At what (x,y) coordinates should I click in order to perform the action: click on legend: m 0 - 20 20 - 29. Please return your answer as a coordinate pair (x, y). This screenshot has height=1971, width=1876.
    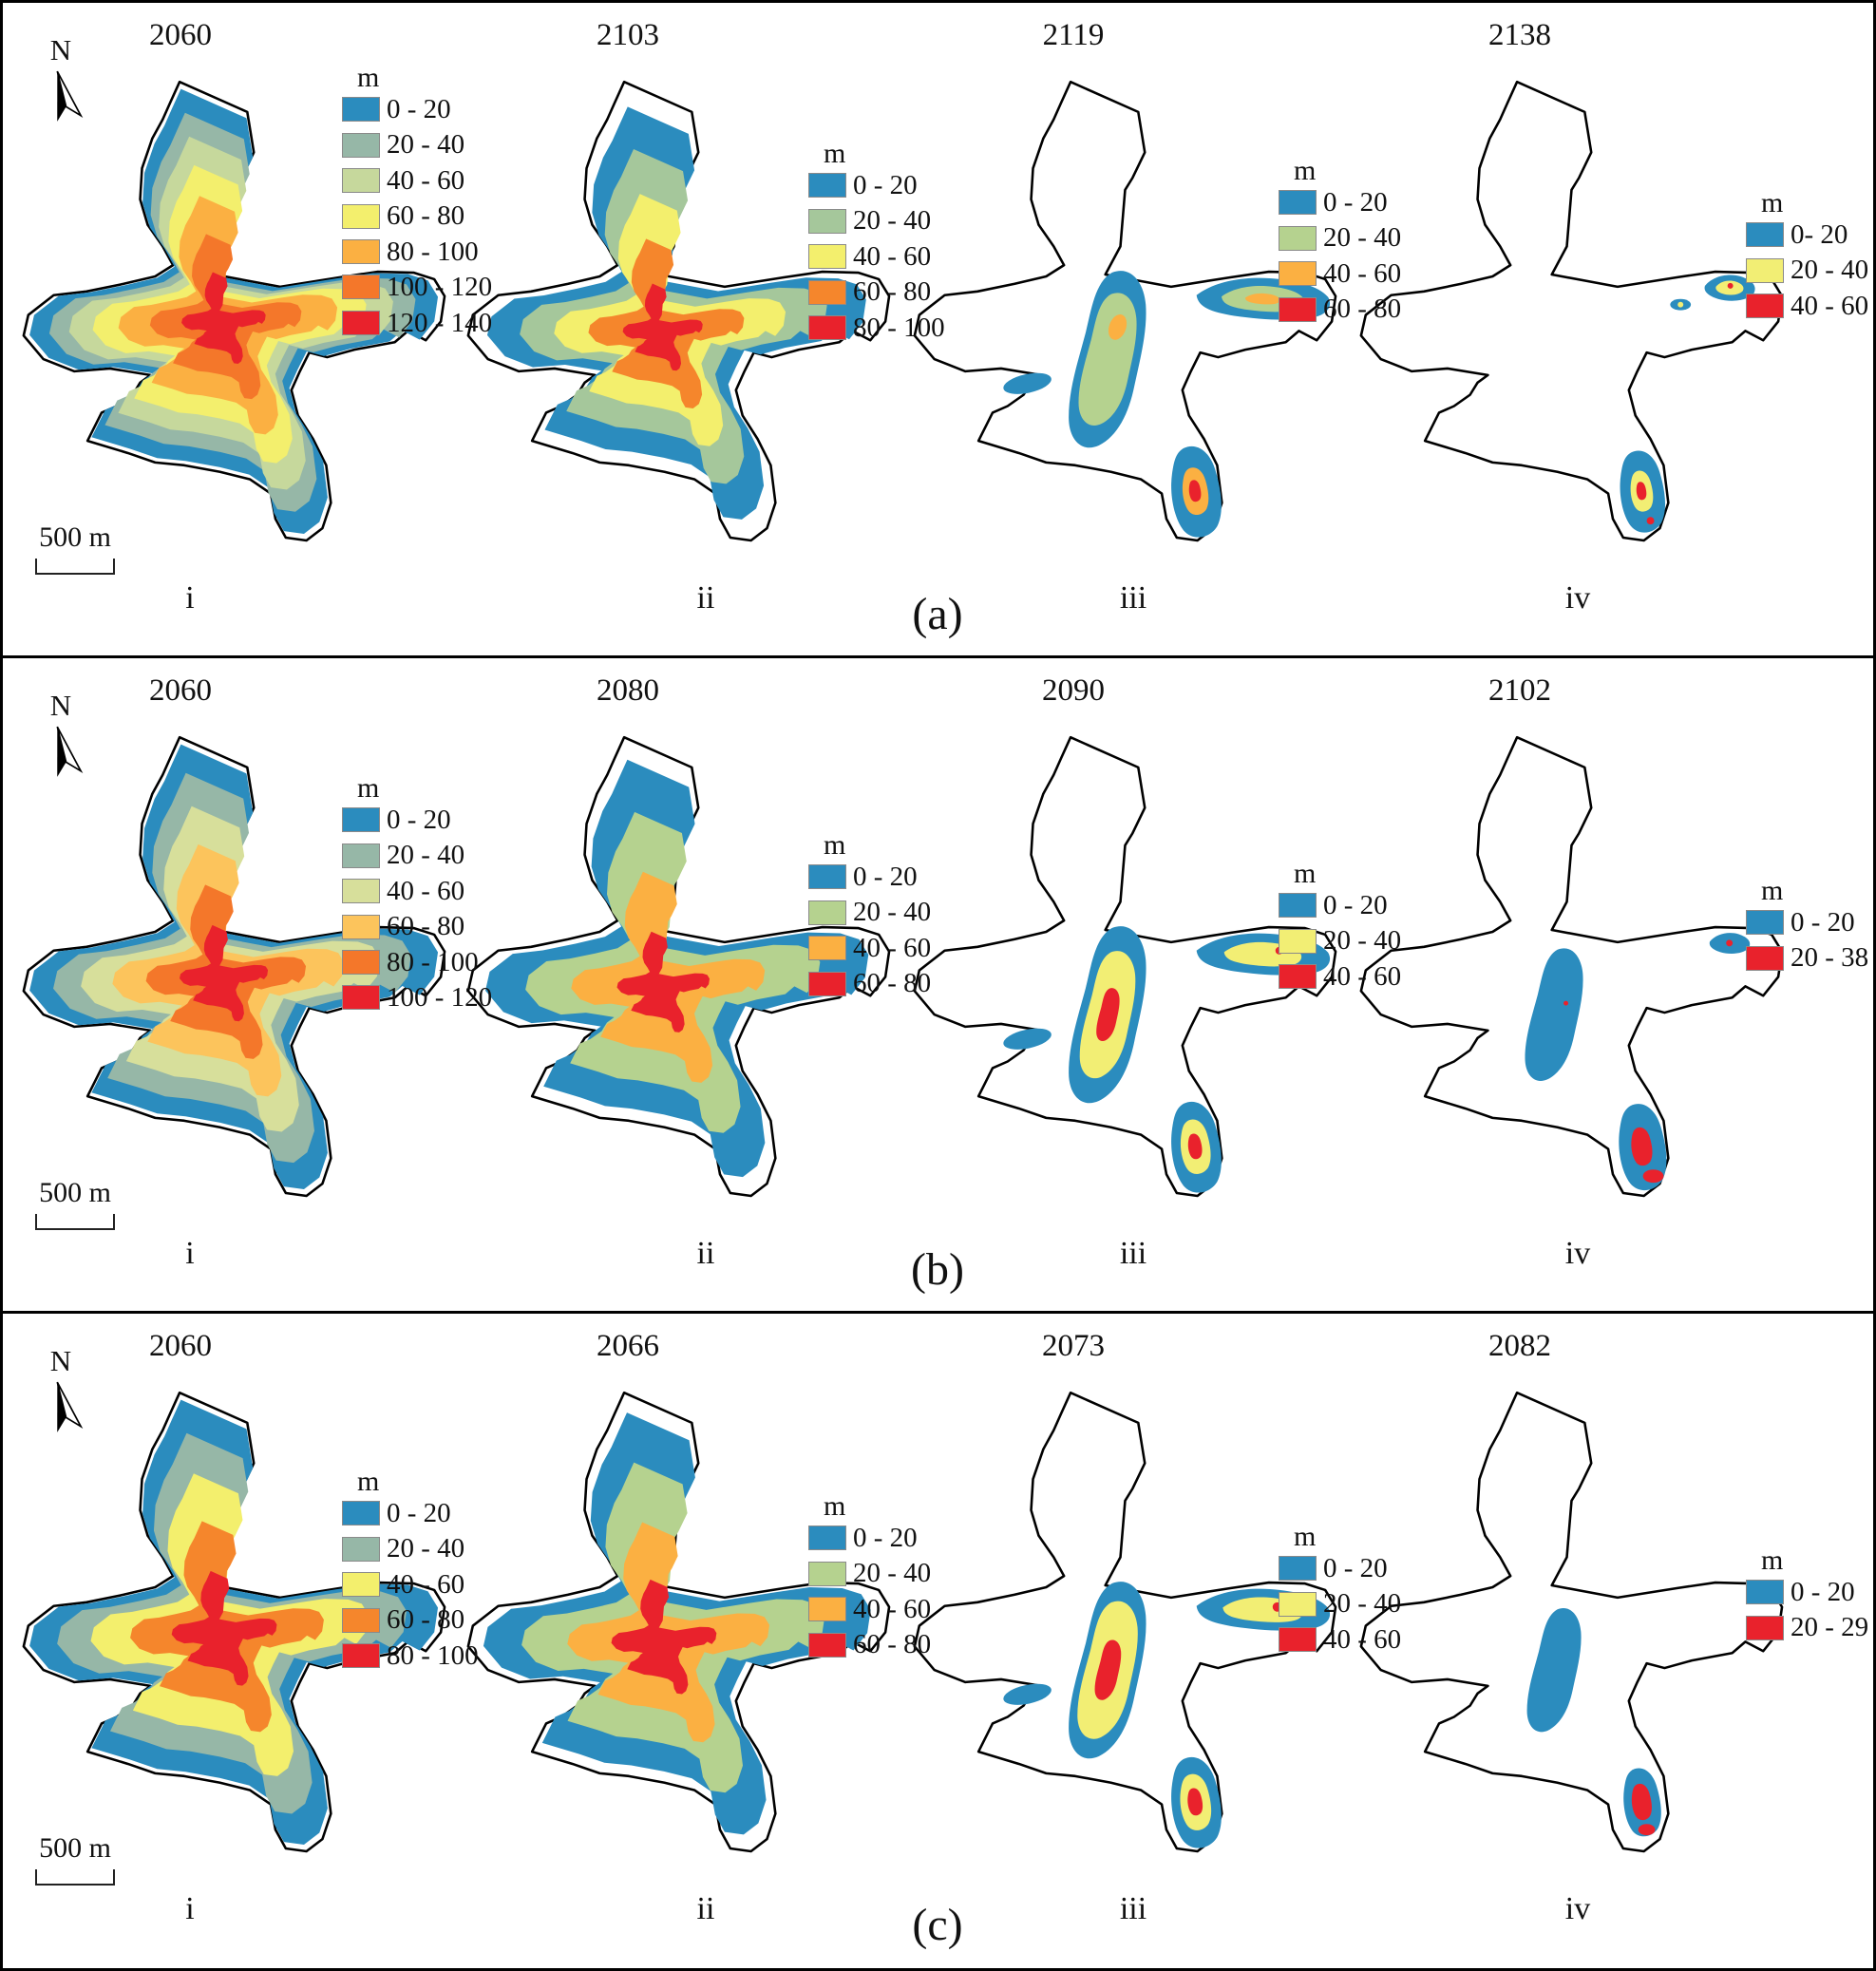
    Looking at the image, I should click on (1807, 1597).